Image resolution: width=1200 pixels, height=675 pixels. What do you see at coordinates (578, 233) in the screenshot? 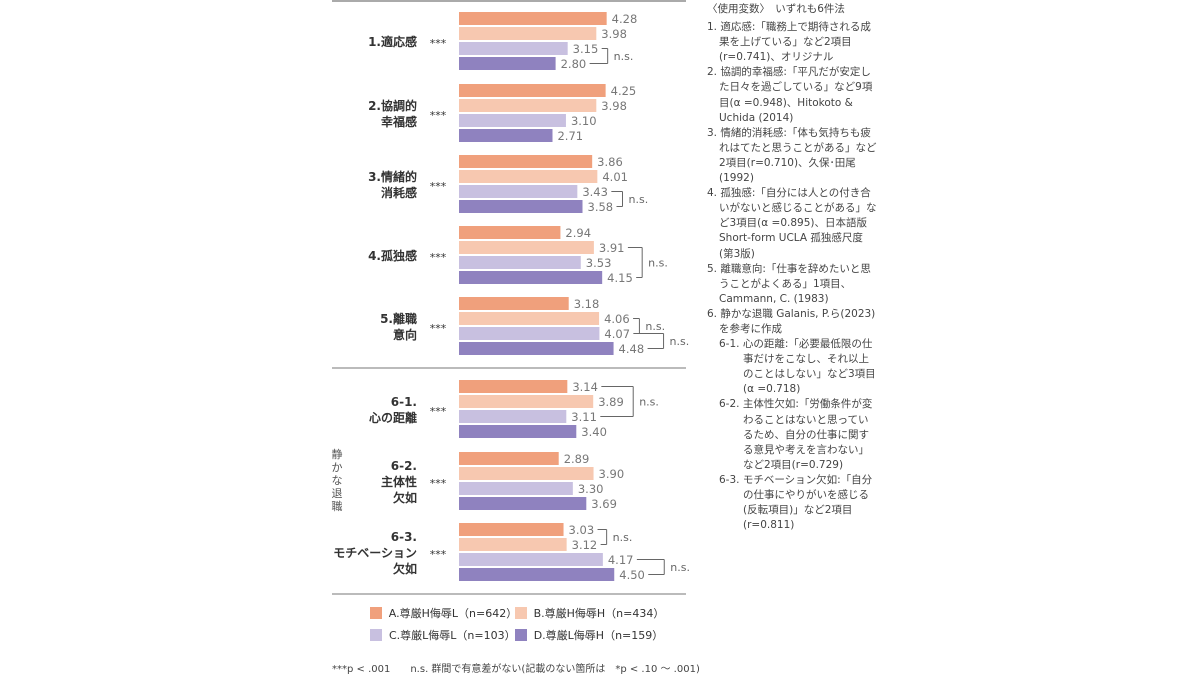
I see `data-label: 2.94` at bounding box center [578, 233].